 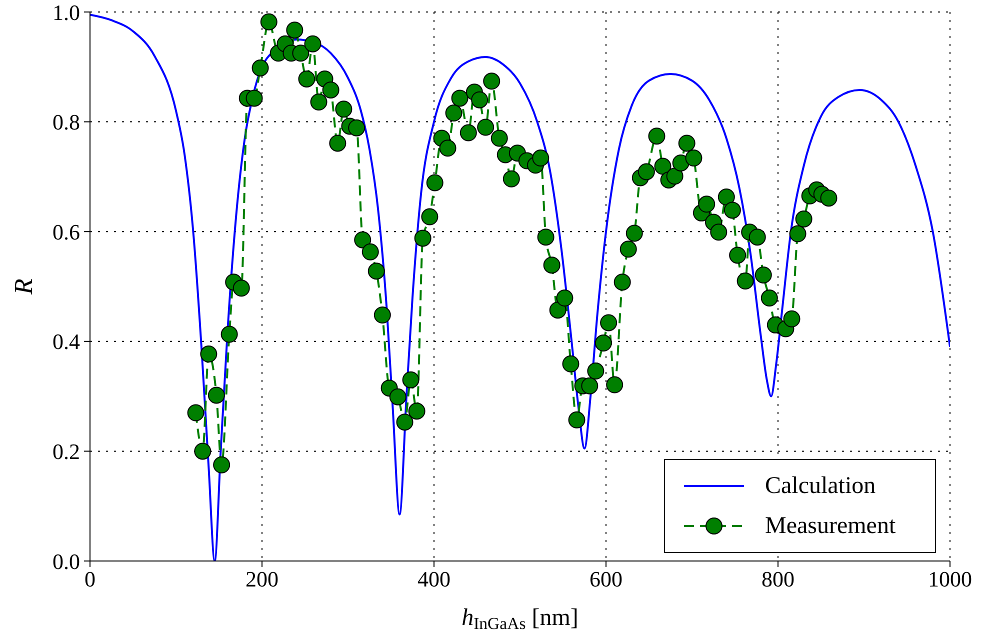 What do you see at coordinates (23, 287) in the screenshot?
I see `y-axis-title: R` at bounding box center [23, 287].